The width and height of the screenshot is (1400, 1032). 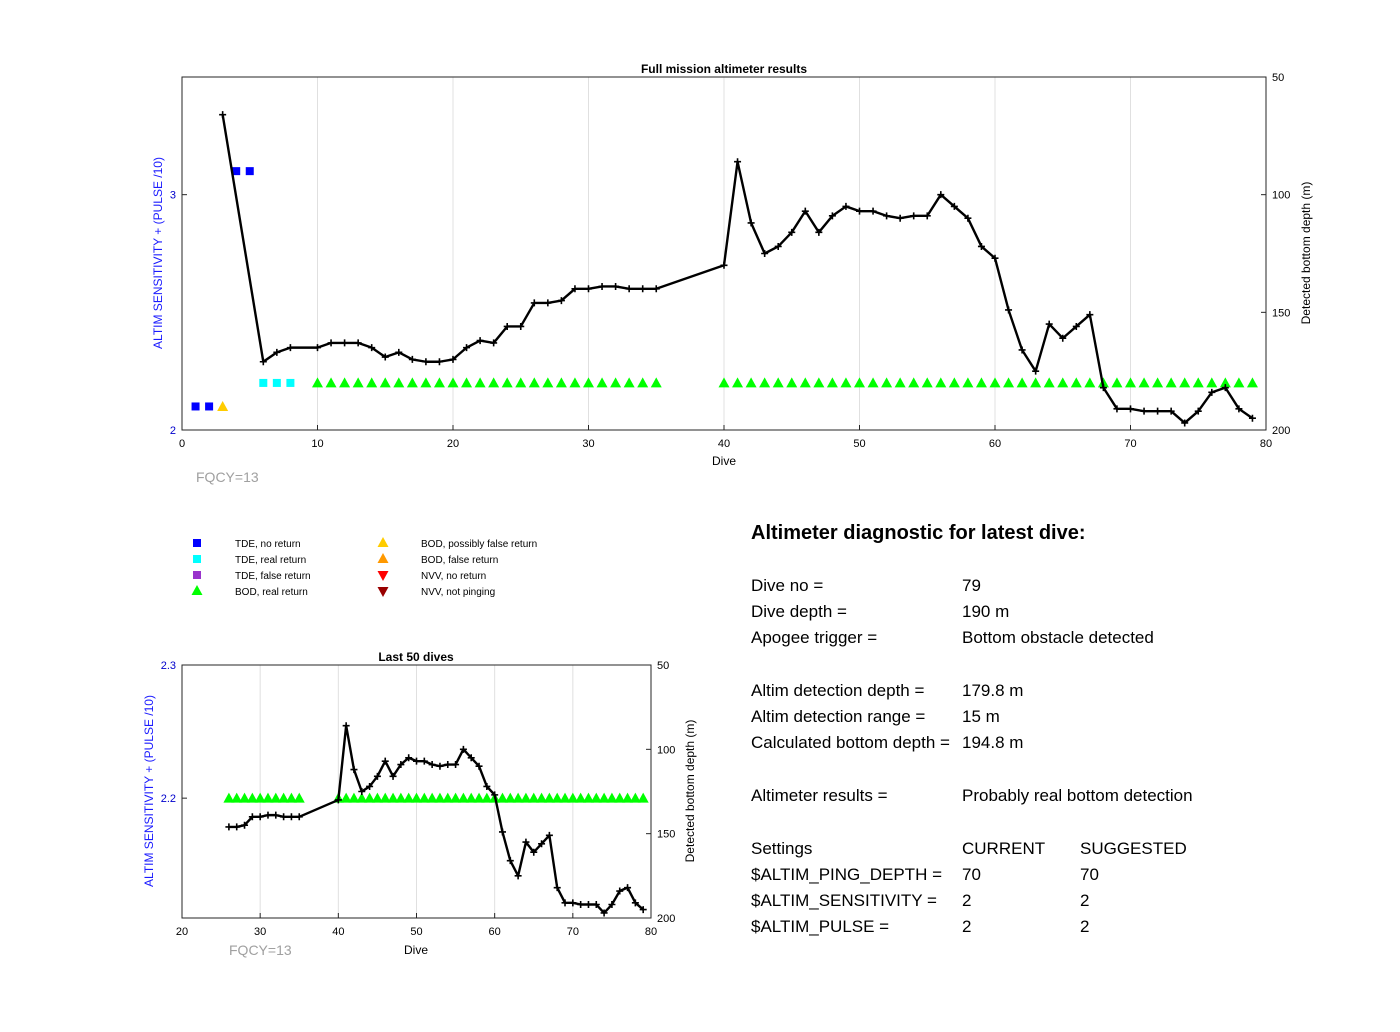 I want to click on legend-label: TDE, no return, so click(x=268, y=544).